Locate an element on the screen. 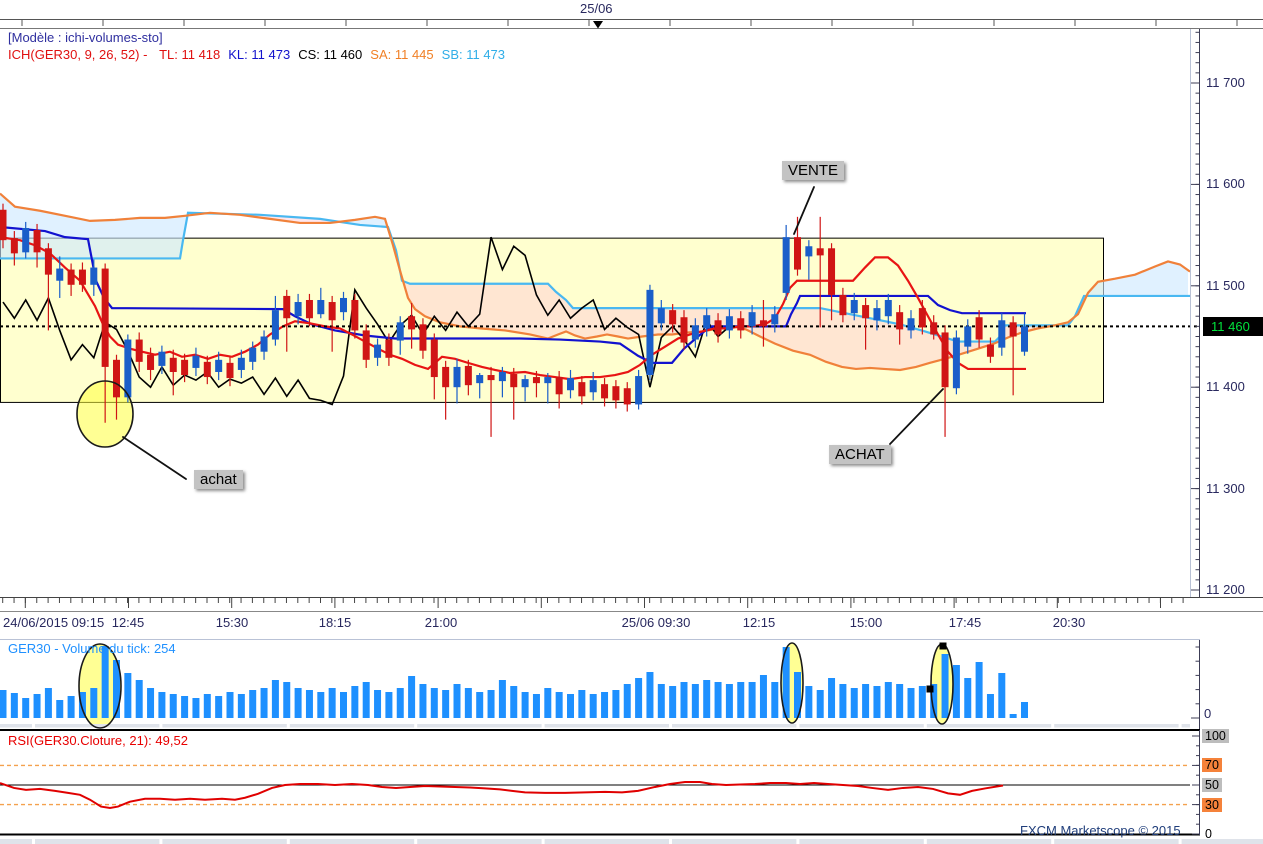 Image resolution: width=1263 pixels, height=844 pixels. pane-separator-strip is located at coordinates (595, 726).